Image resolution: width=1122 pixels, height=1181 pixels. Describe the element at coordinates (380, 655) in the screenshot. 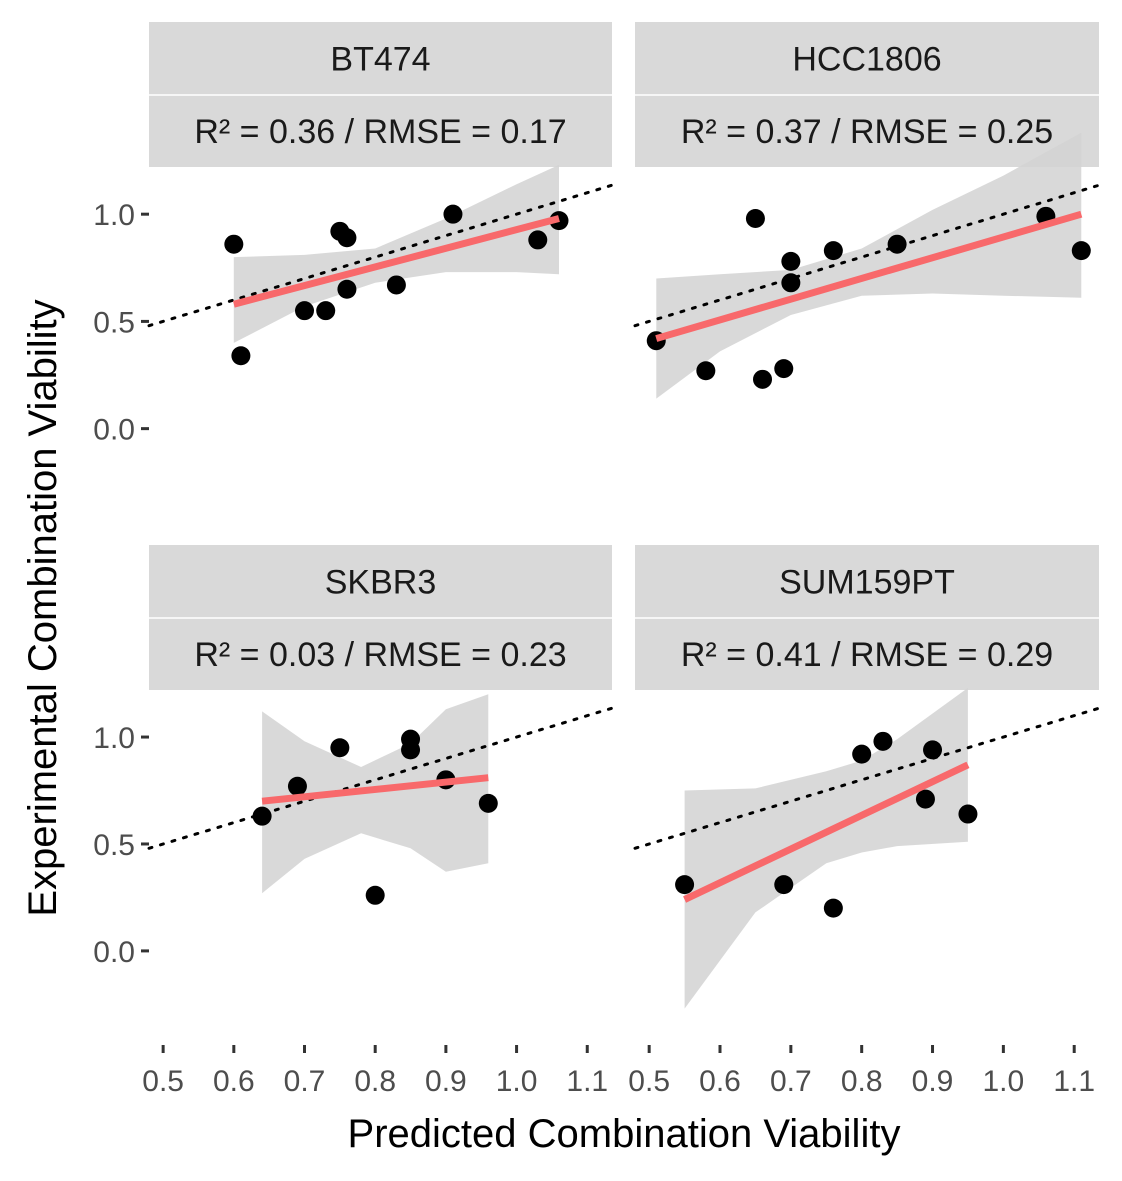

I see `facet-stat-label: R² = 0.03 / RMSE = 0.23` at that location.